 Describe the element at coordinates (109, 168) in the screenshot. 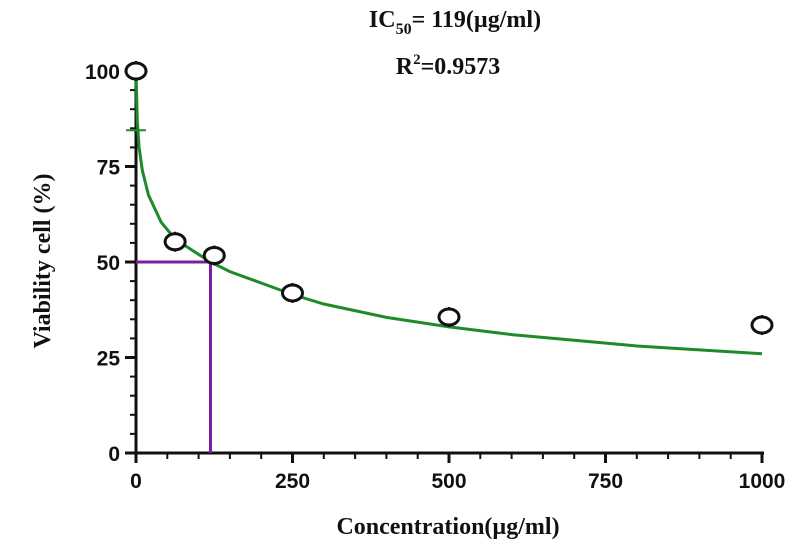

I see `y-tick-label: 75` at that location.